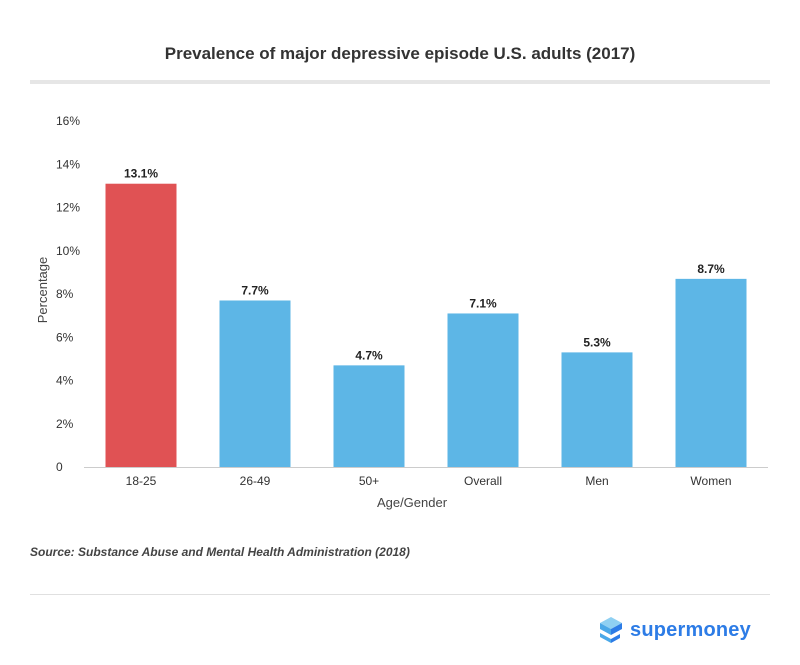 Image resolution: width=800 pixels, height=665 pixels. Describe the element at coordinates (483, 481) in the screenshot. I see `x-tick-label: Overall` at that location.